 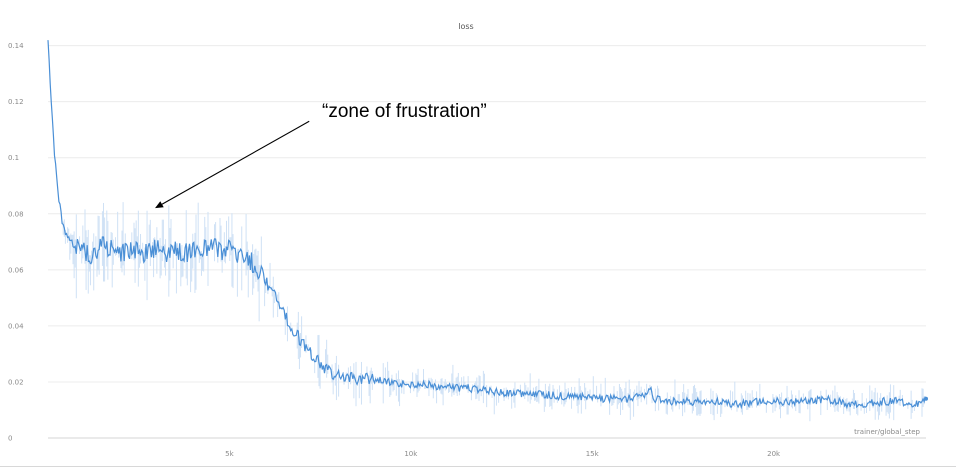 What do you see at coordinates (926, 398) in the screenshot?
I see `series-end-point` at bounding box center [926, 398].